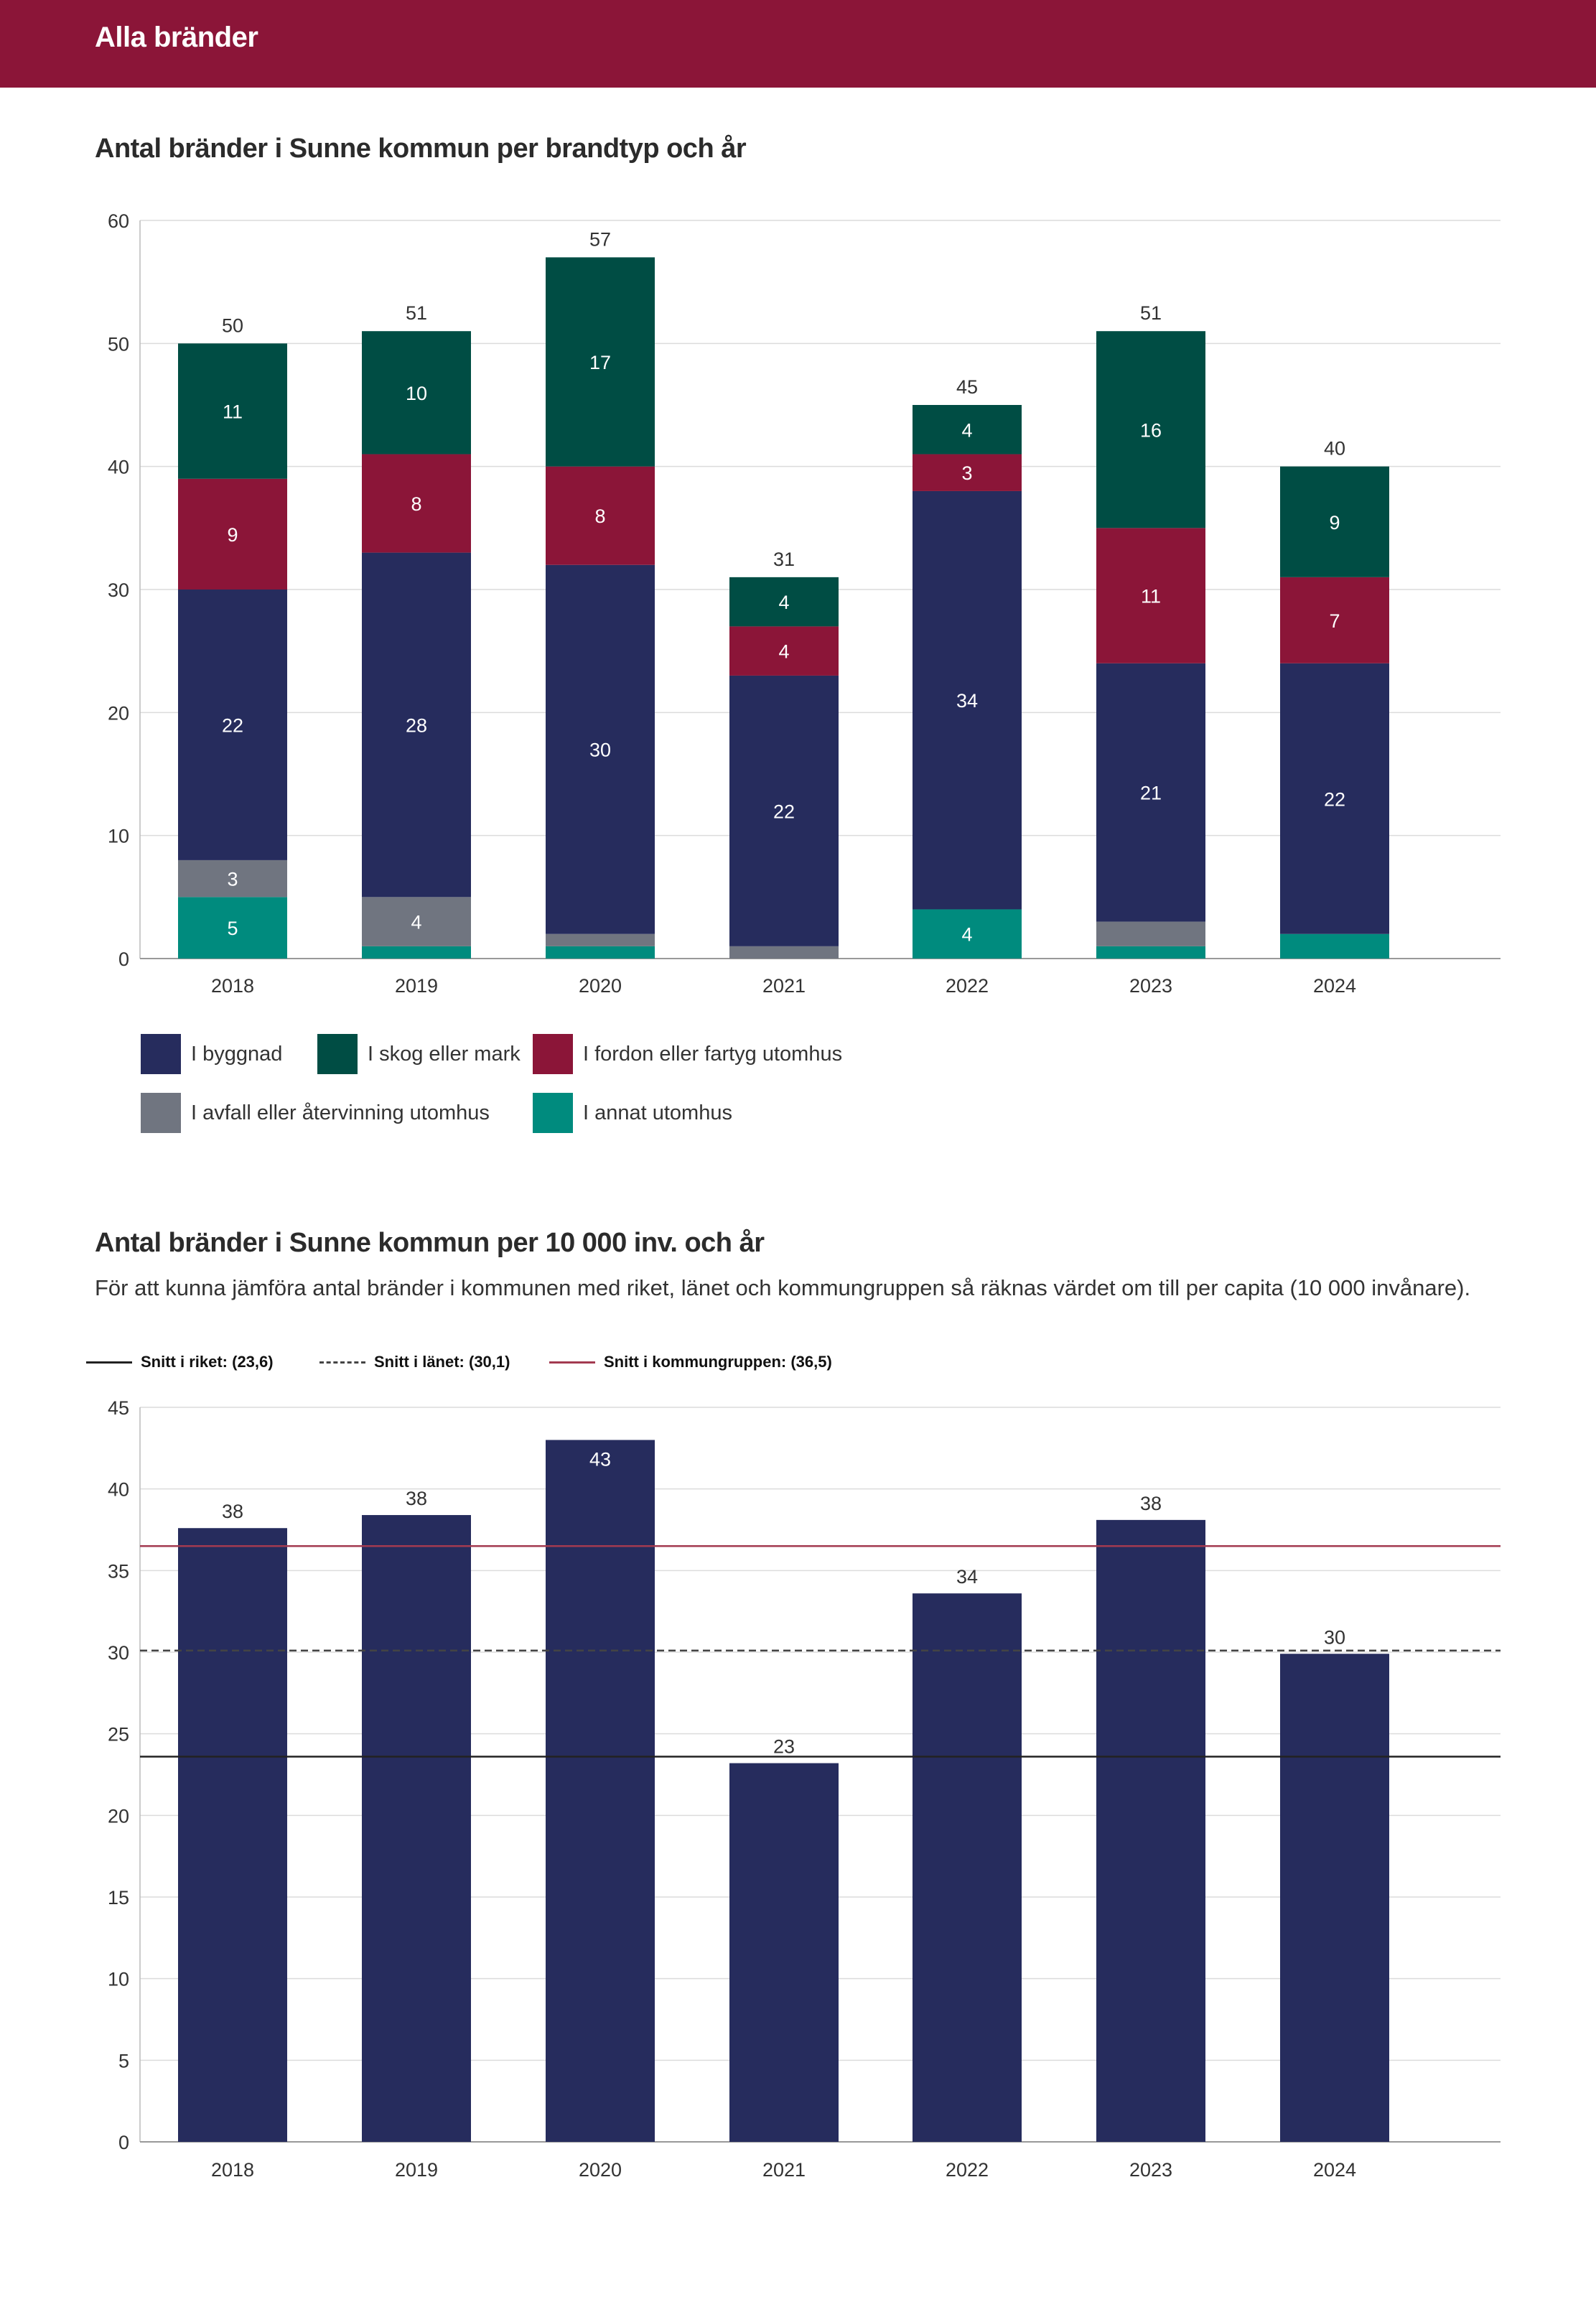 Image resolution: width=1596 pixels, height=2307 pixels. I want to click on line-legend-item-kommungrupp: Snitt i kommungruppen: (36,5), so click(690, 1362).